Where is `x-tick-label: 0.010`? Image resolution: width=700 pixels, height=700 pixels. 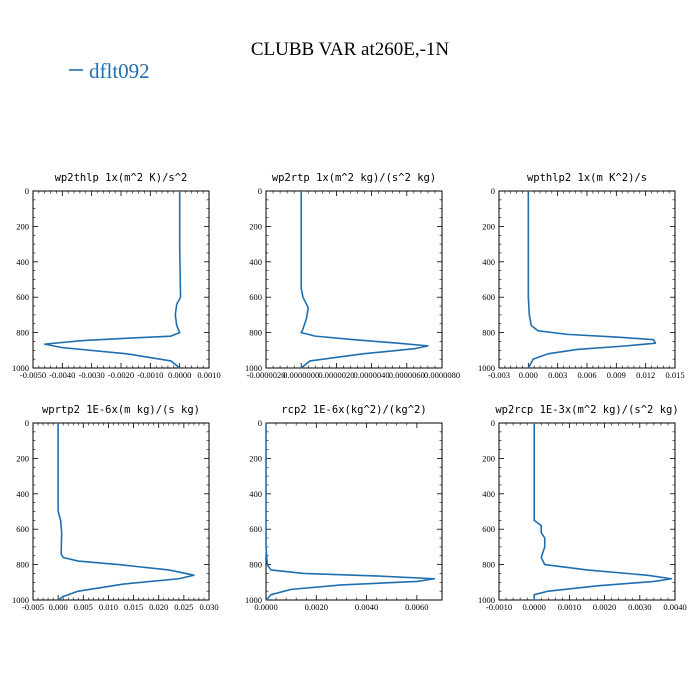
x-tick-label: 0.010 is located at coordinates (108, 607).